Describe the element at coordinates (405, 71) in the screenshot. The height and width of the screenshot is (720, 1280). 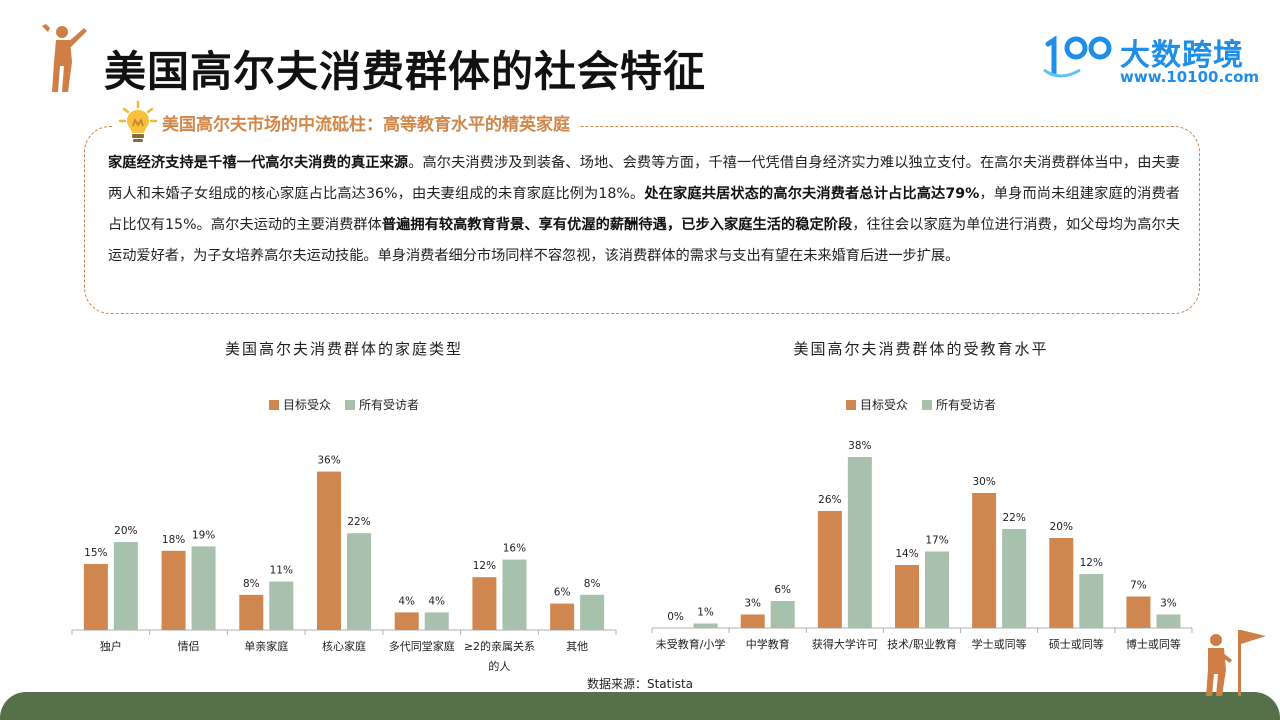
I see `page-title: 美国高尔夫消费群体的社会特征` at that location.